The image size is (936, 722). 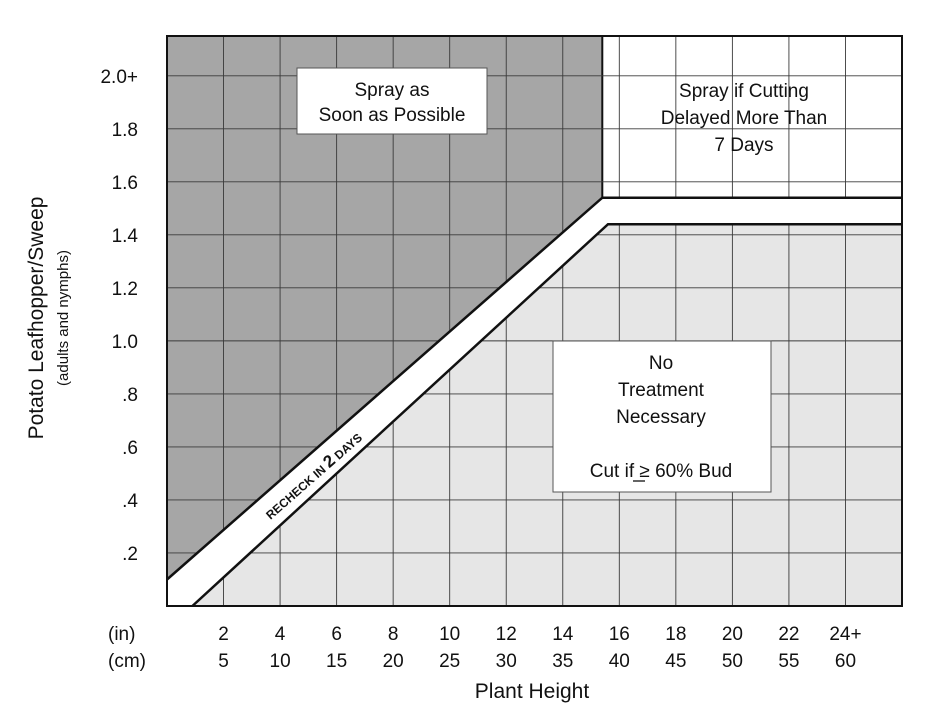 What do you see at coordinates (130, 395) in the screenshot?
I see `y-tick-label-3: .8` at bounding box center [130, 395].